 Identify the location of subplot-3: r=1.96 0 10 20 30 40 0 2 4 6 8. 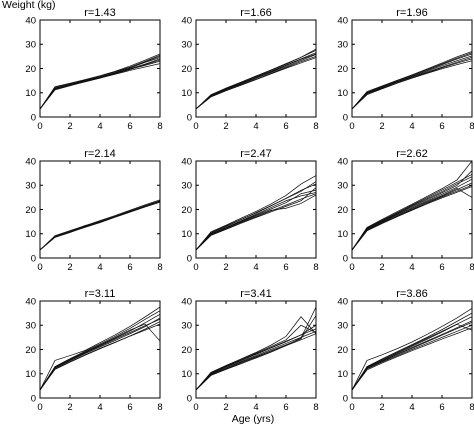
(405, 69).